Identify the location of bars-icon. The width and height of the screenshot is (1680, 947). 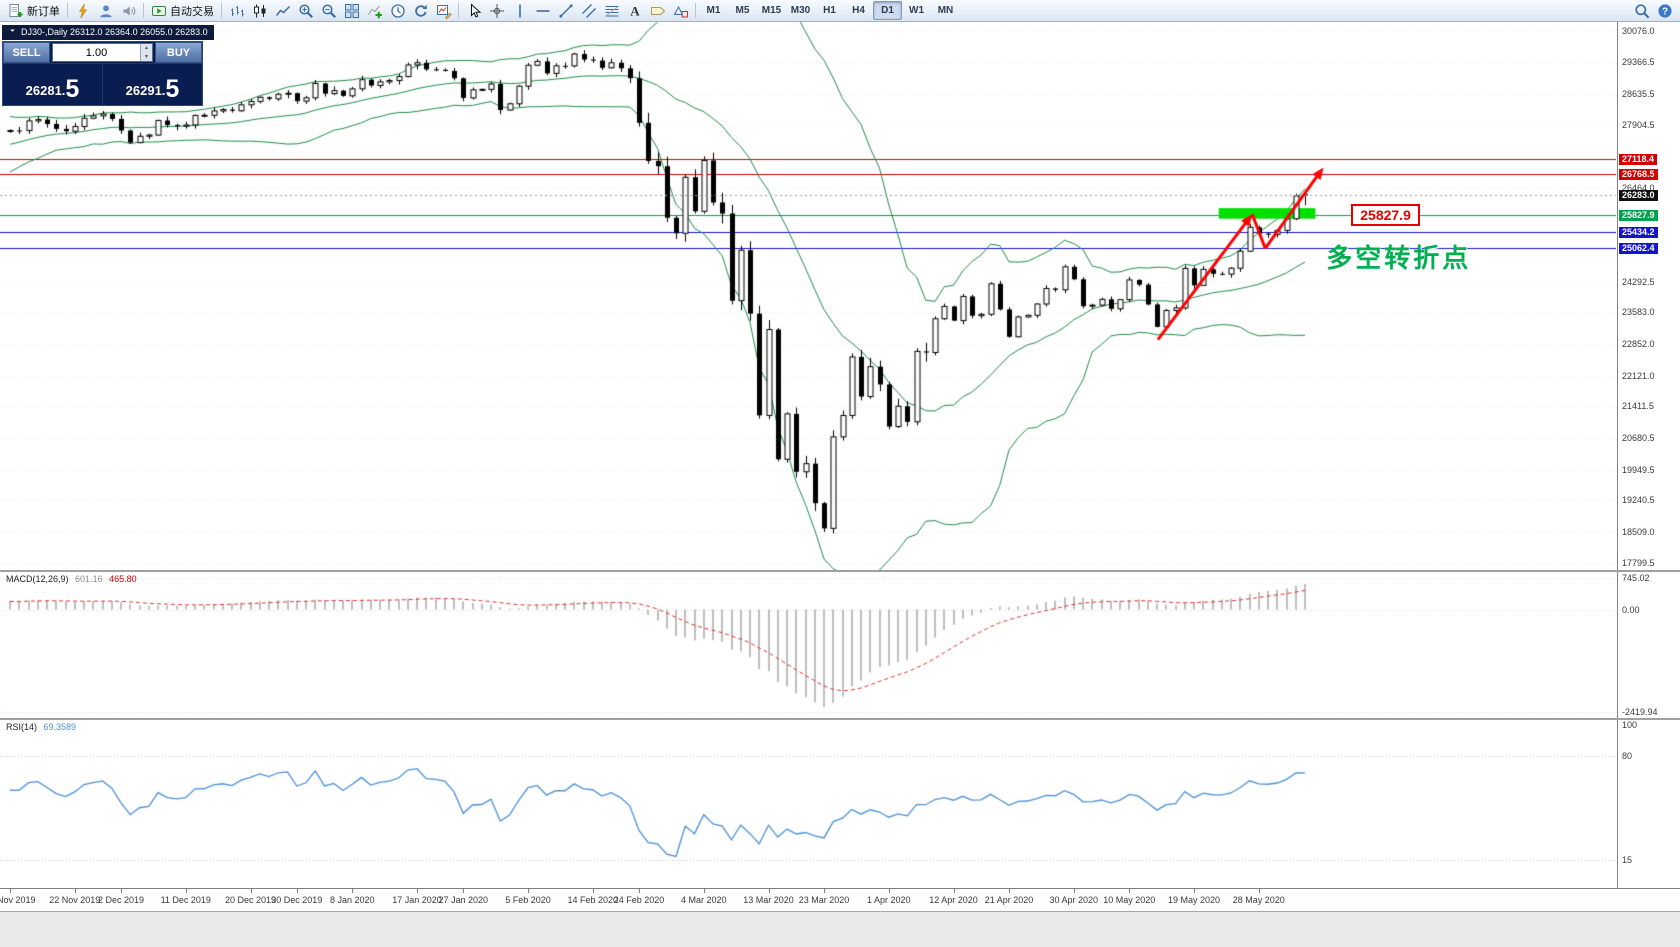
(236, 11).